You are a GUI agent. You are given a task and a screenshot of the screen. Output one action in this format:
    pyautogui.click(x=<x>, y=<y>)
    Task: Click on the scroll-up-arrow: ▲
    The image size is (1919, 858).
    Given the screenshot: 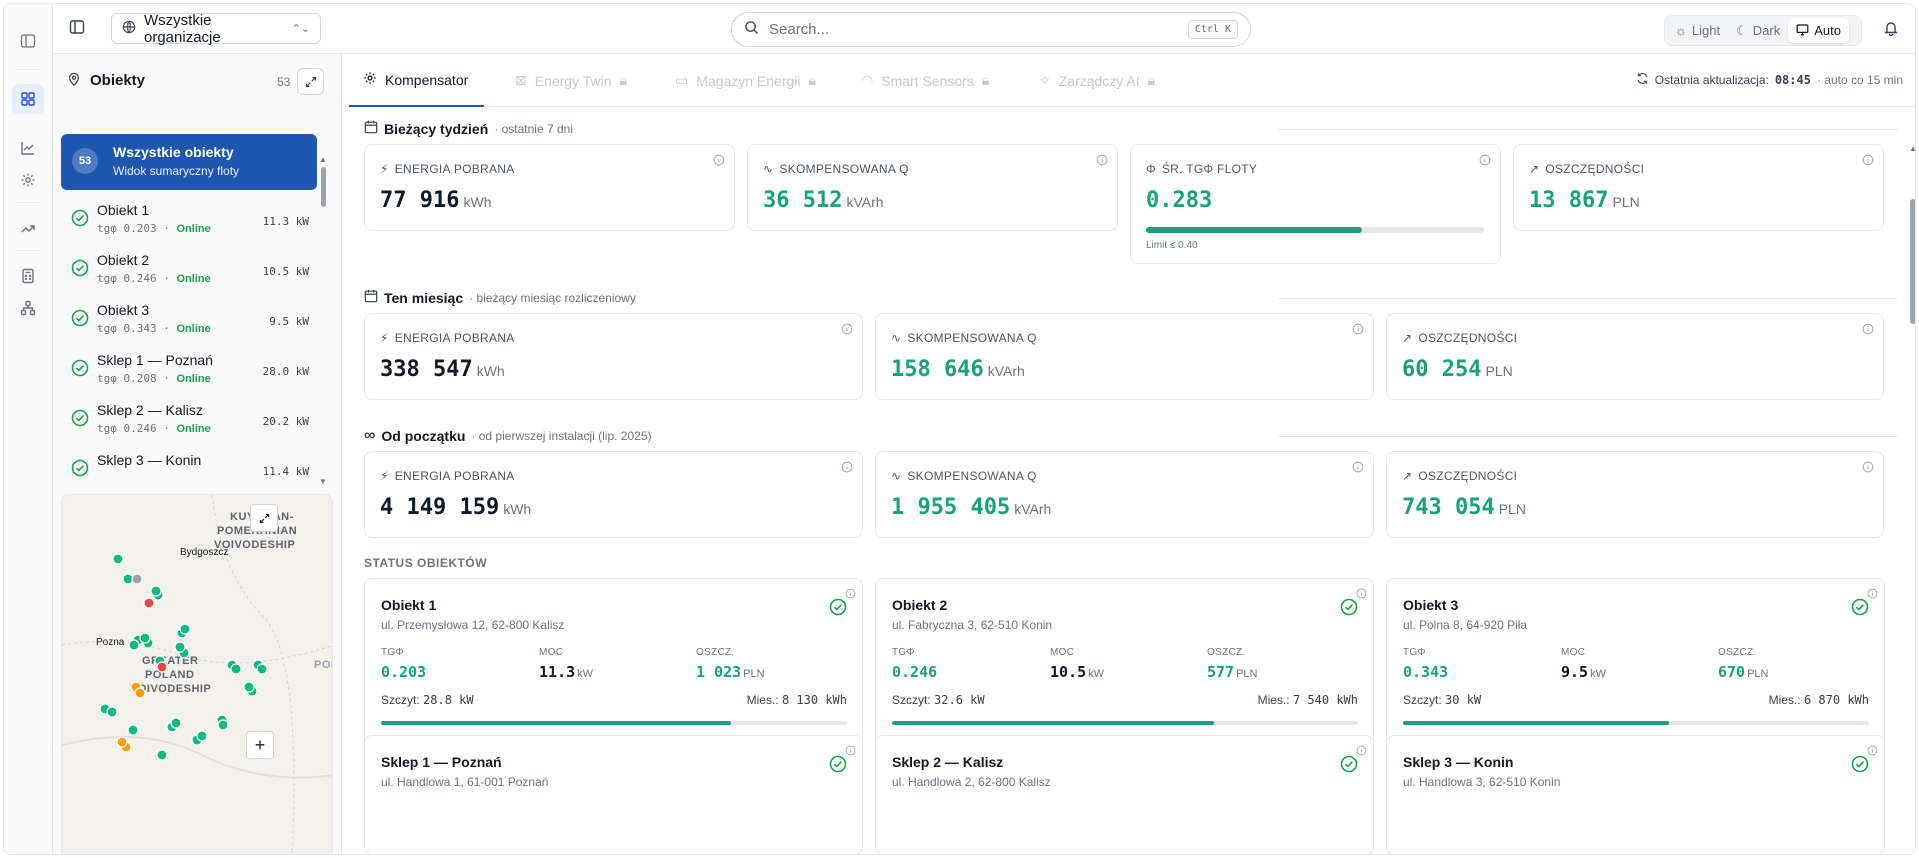 What is the action you would take?
    pyautogui.click(x=1912, y=148)
    